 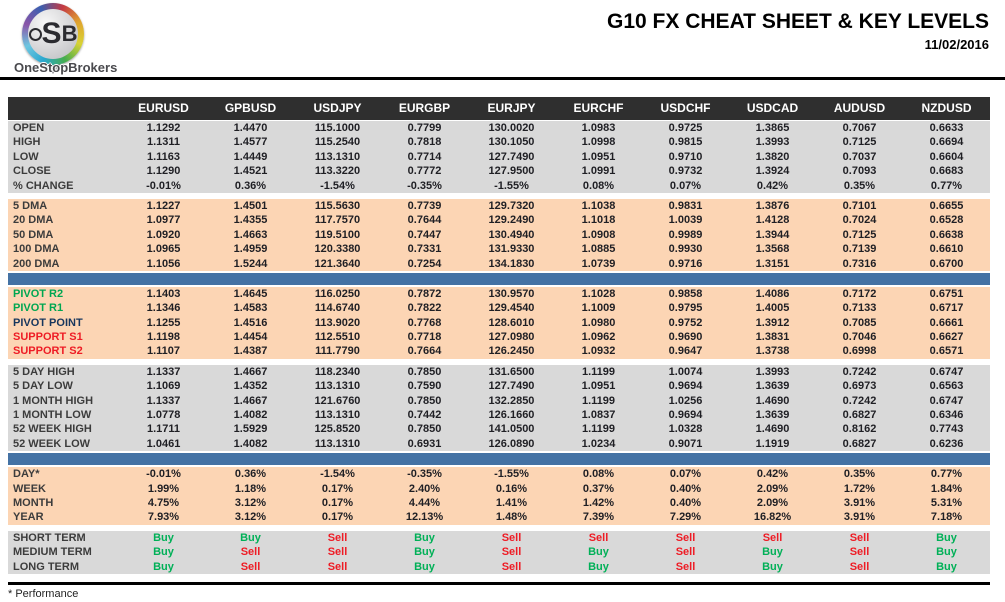 I want to click on value-cell: 1.1028, so click(x=598, y=293).